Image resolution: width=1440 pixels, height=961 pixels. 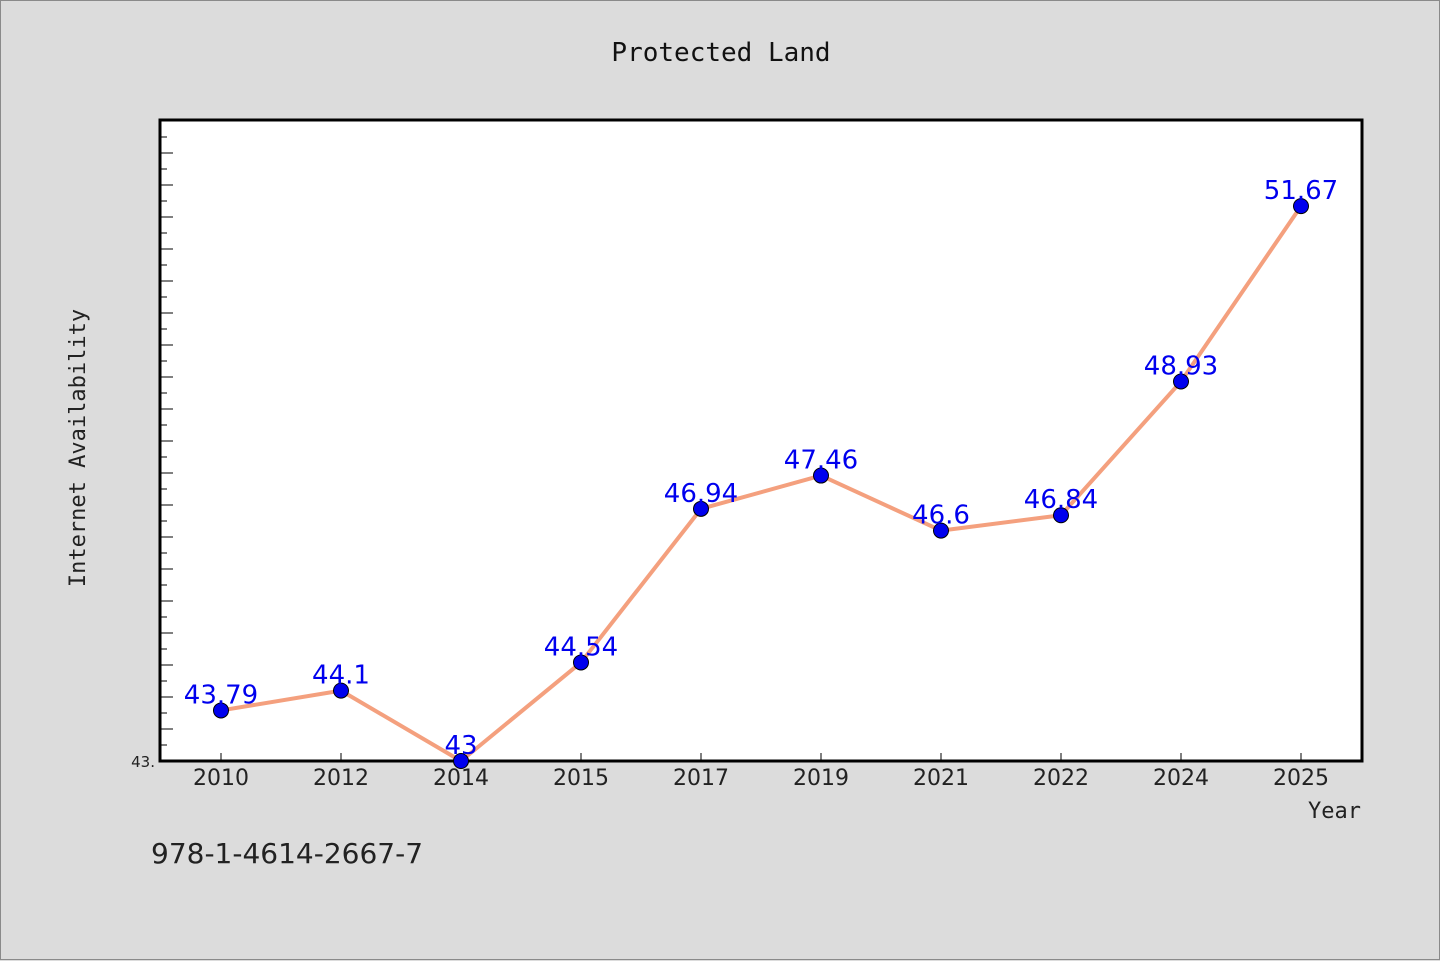 I want to click on data-label: 48.93, so click(x=1181, y=366).